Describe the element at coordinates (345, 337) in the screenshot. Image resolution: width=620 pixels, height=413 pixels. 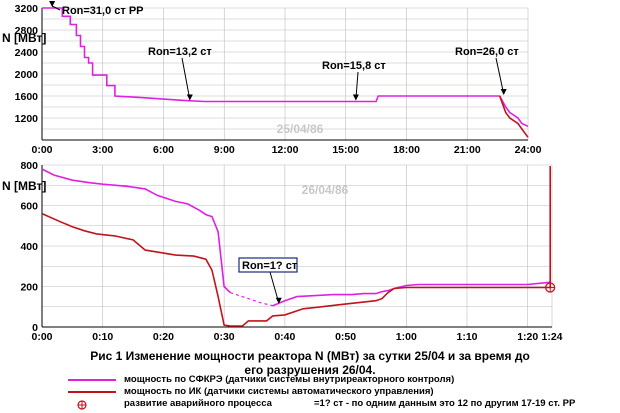
I see `x-tick-label: 0:50` at that location.